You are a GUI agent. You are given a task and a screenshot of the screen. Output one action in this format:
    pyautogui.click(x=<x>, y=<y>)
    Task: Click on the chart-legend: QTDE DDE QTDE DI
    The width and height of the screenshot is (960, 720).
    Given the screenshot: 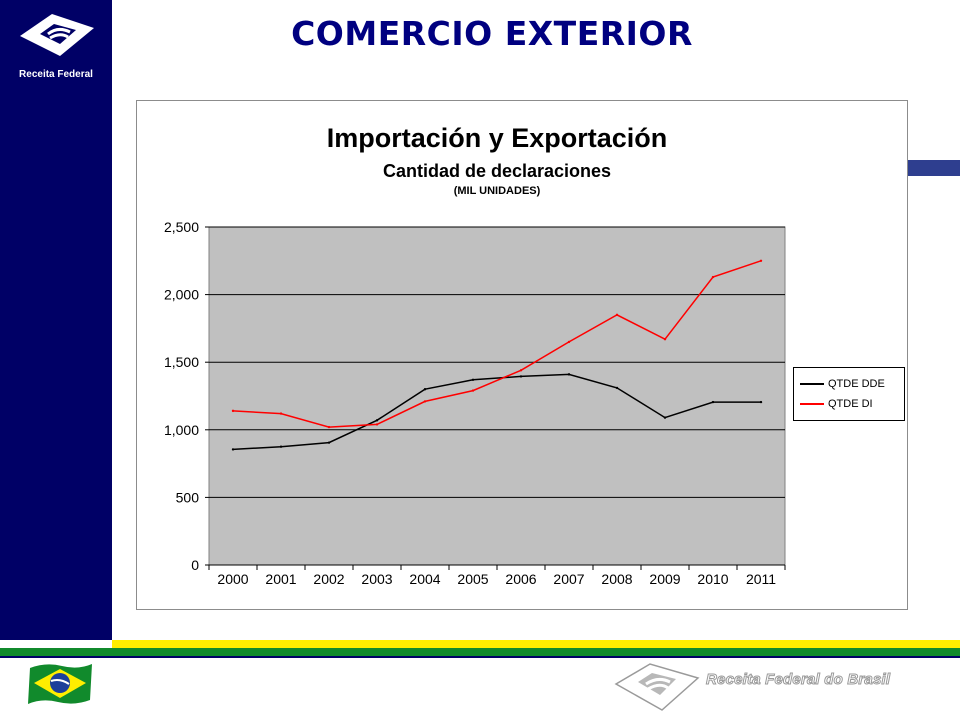 What is the action you would take?
    pyautogui.click(x=849, y=394)
    